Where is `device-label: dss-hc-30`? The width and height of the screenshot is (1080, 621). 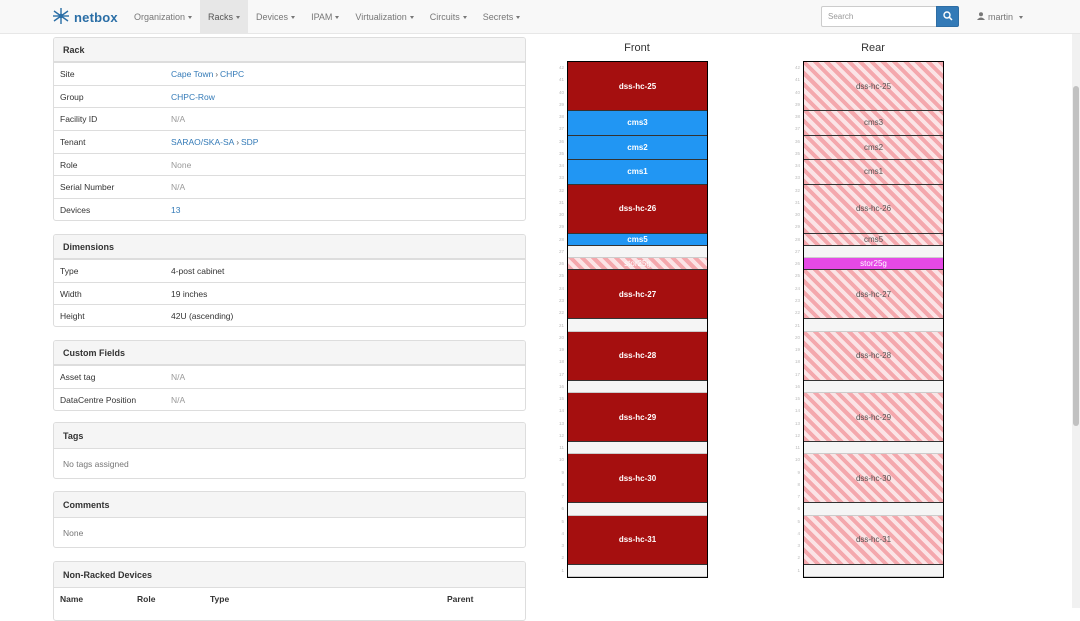 device-label: dss-hc-30 is located at coordinates (873, 478).